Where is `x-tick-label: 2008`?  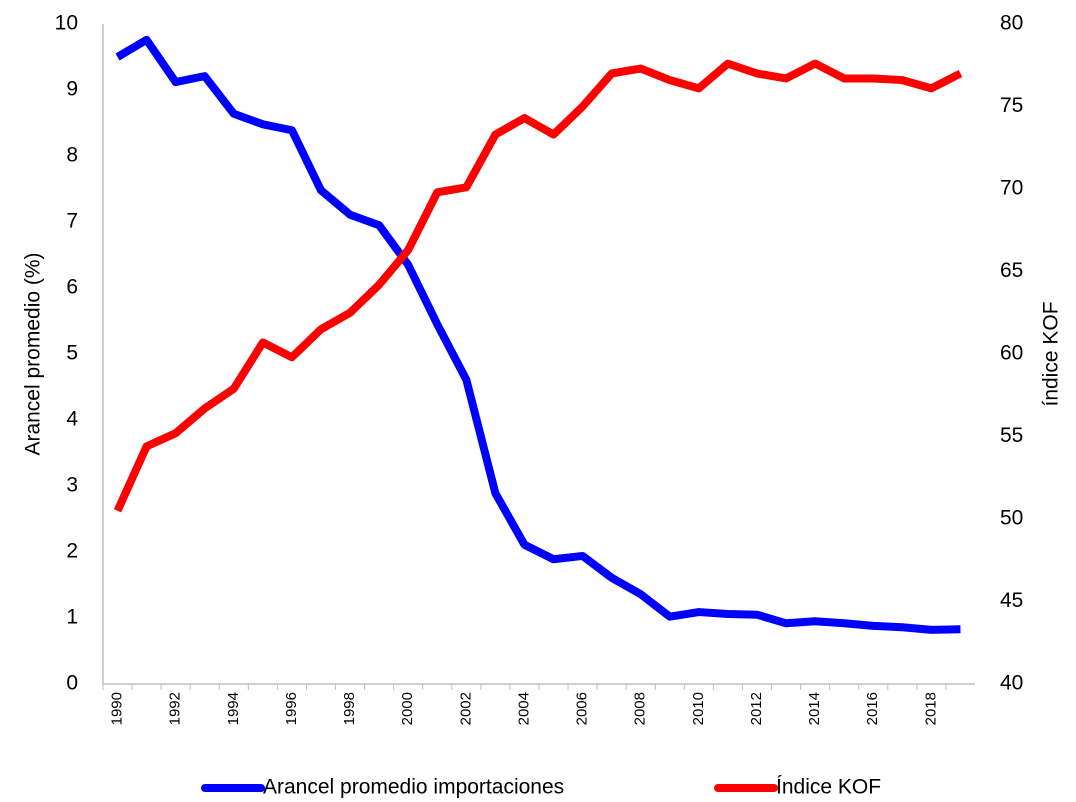
x-tick-label: 2008 is located at coordinates (640, 708).